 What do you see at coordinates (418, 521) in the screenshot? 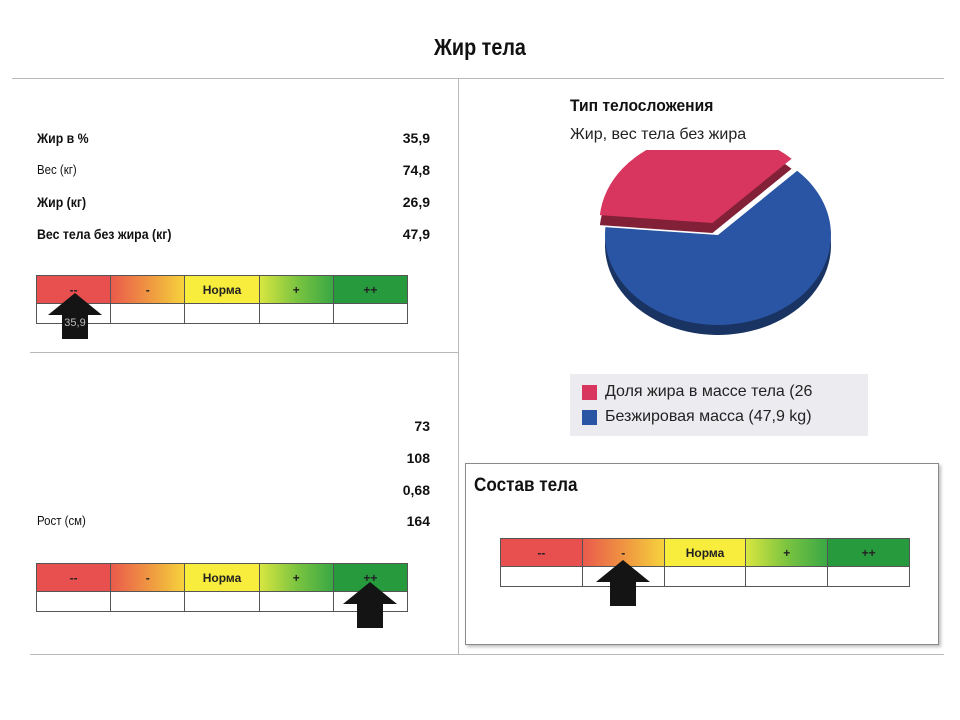
I see `row-value-height: 164` at bounding box center [418, 521].